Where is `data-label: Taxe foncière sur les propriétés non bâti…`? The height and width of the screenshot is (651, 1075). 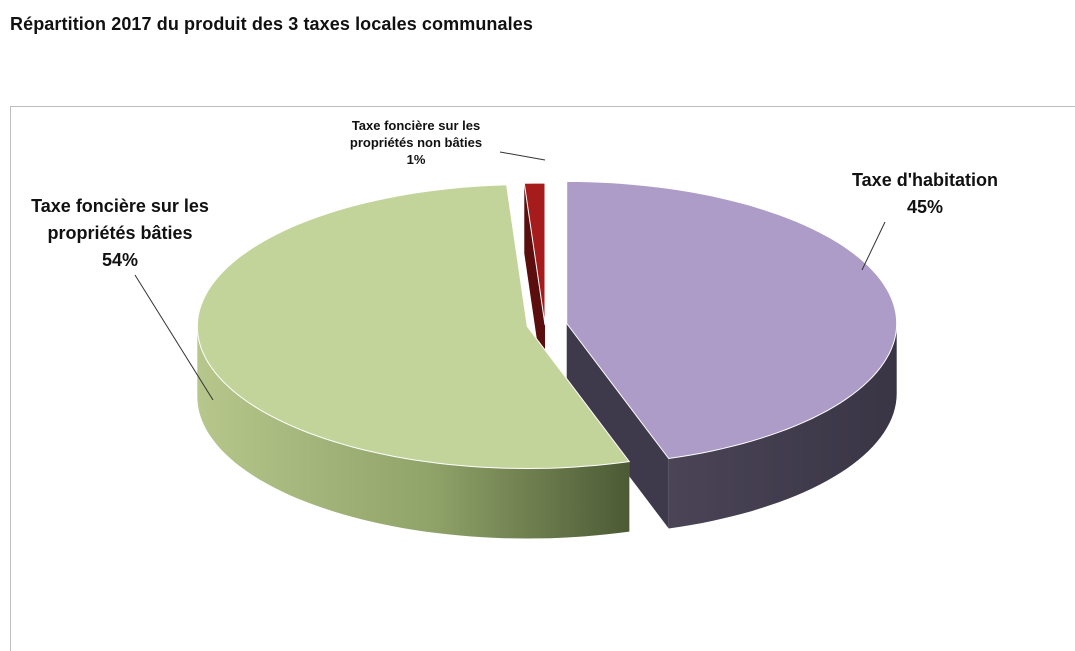 data-label: Taxe foncière sur les propriétés non bâti… is located at coordinates (416, 142).